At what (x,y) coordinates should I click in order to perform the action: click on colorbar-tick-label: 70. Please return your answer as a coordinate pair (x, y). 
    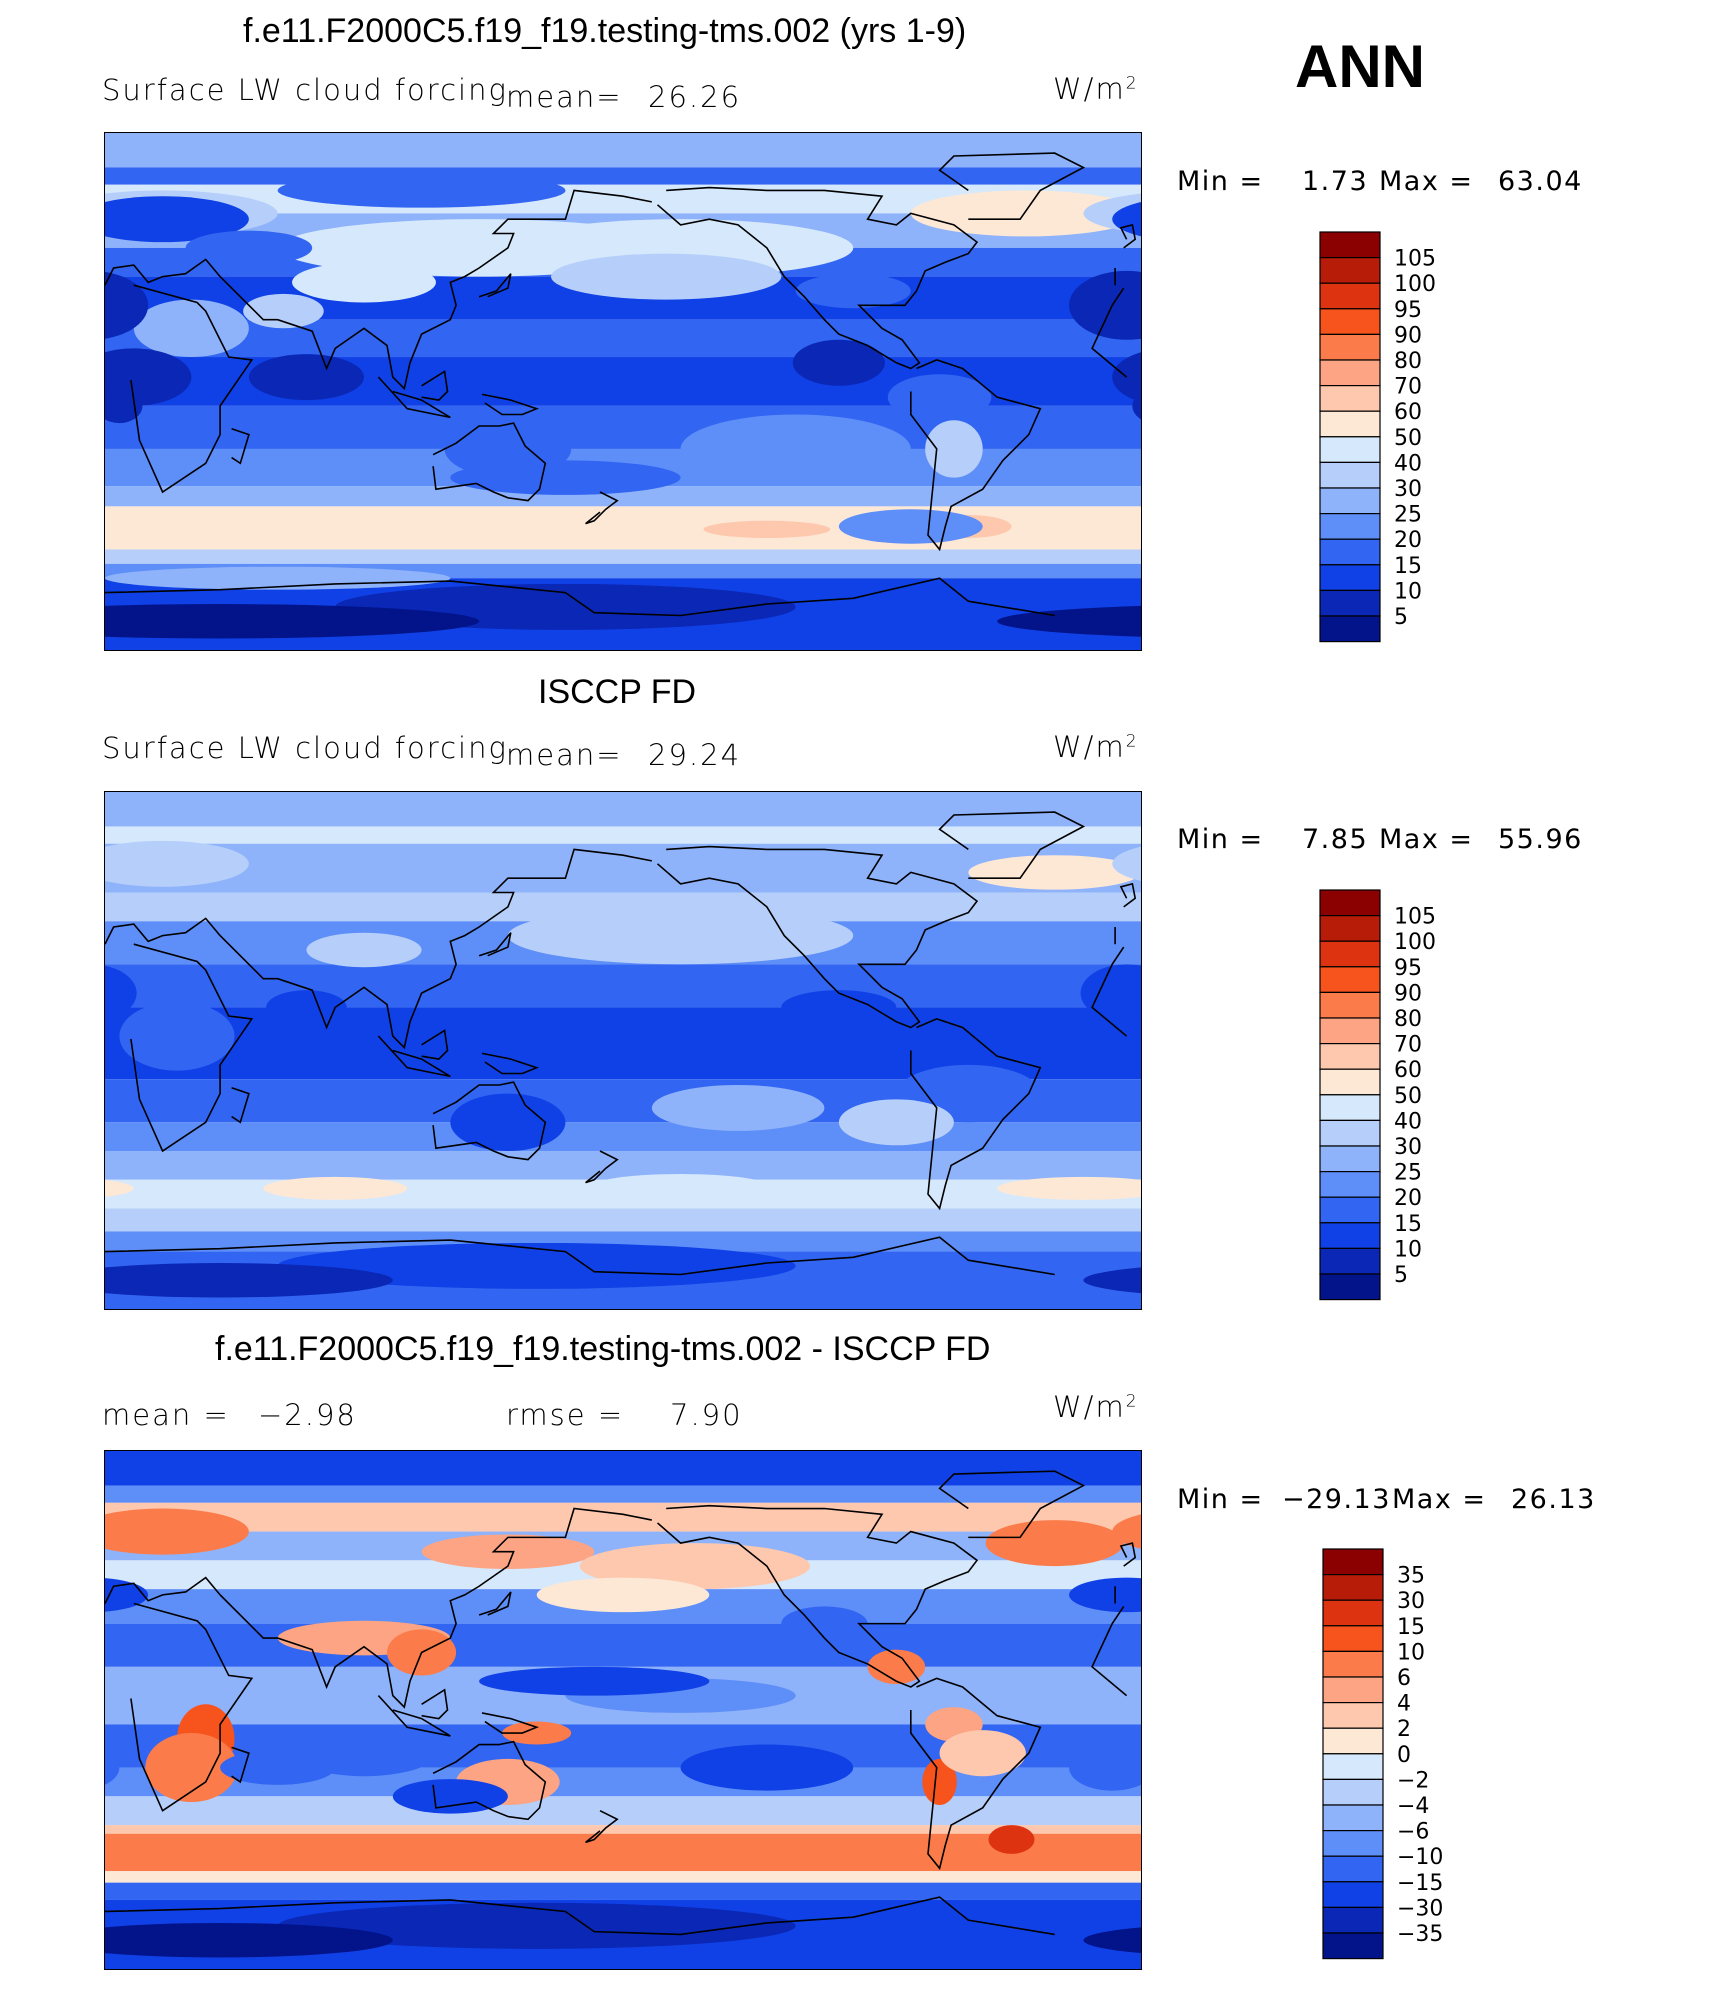
    Looking at the image, I should click on (1408, 387).